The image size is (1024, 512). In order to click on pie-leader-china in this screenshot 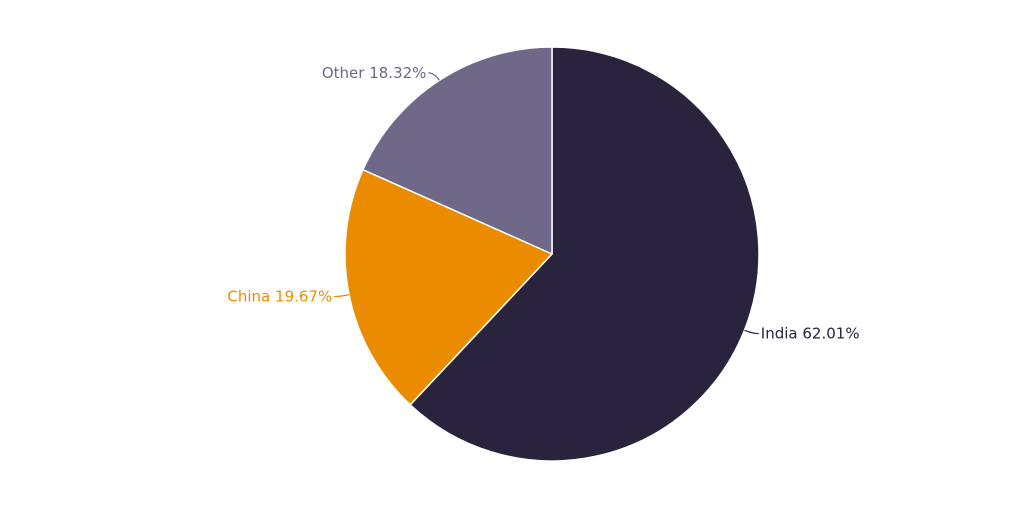, I will do `click(342, 296)`.